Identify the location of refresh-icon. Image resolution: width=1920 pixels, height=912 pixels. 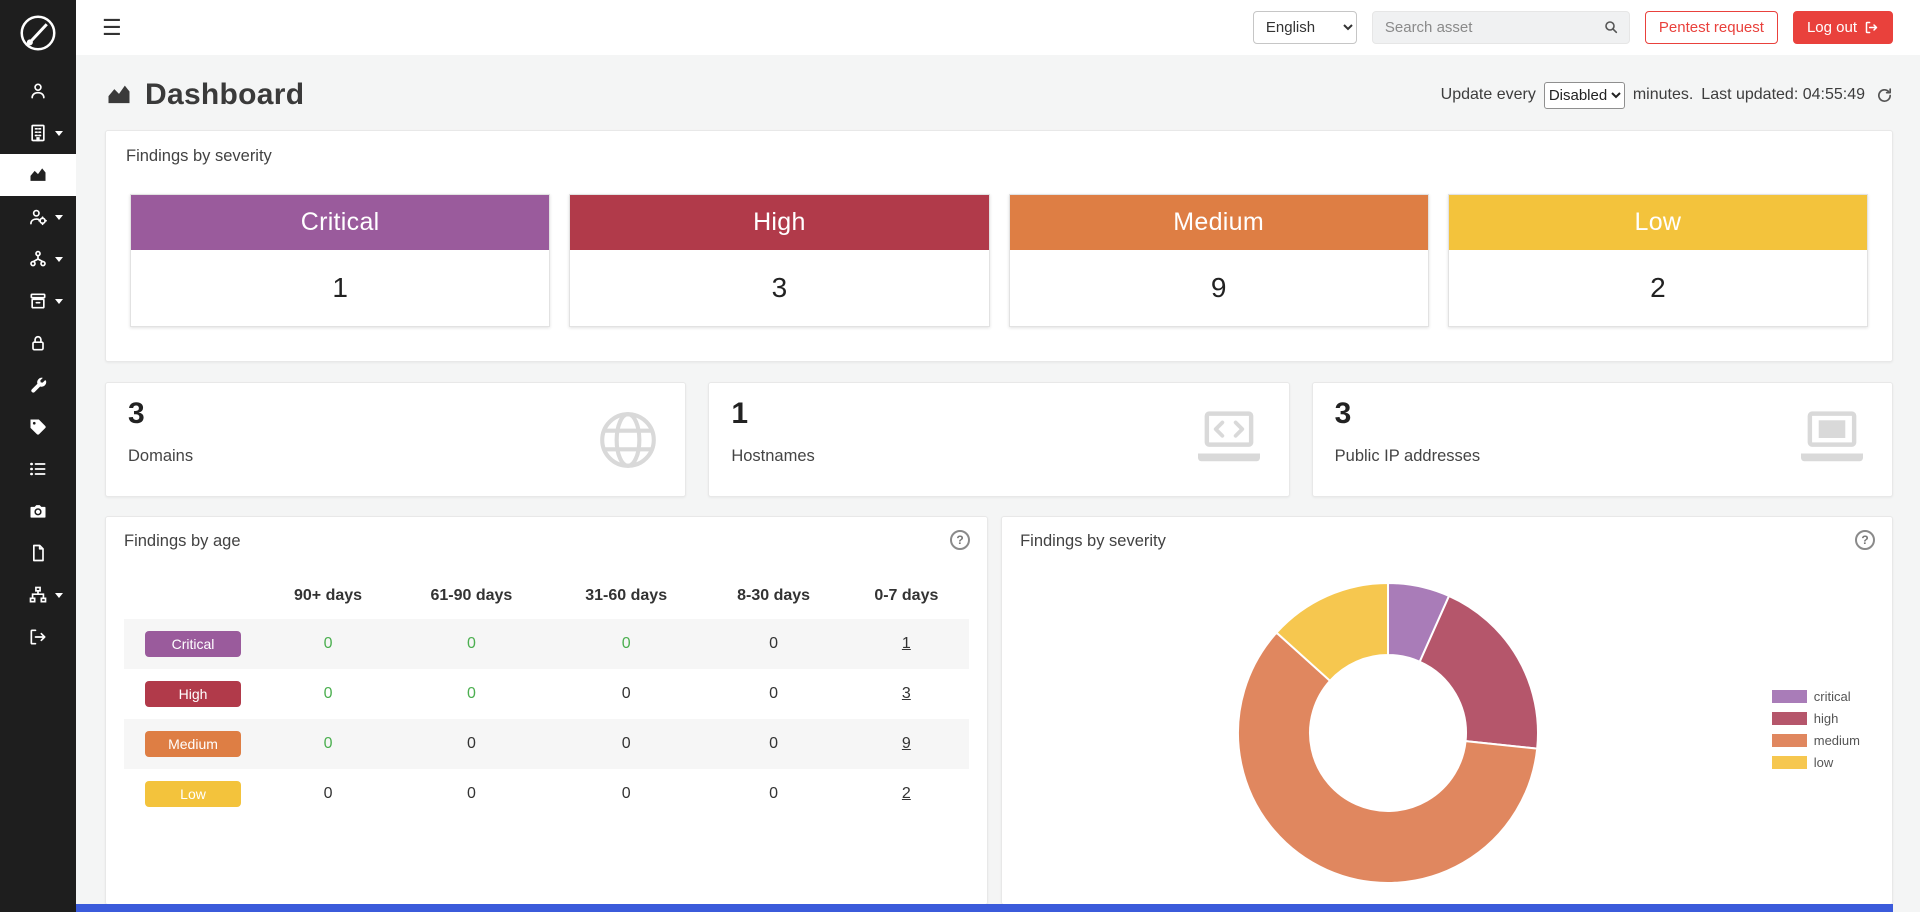
(1884, 94).